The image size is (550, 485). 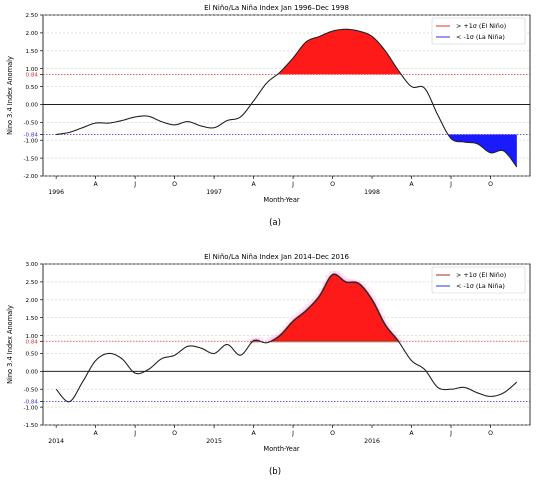 What do you see at coordinates (276, 257) in the screenshot?
I see `chart-title: El Niño/La Niña Index Jan 2014–Dec 2016` at bounding box center [276, 257].